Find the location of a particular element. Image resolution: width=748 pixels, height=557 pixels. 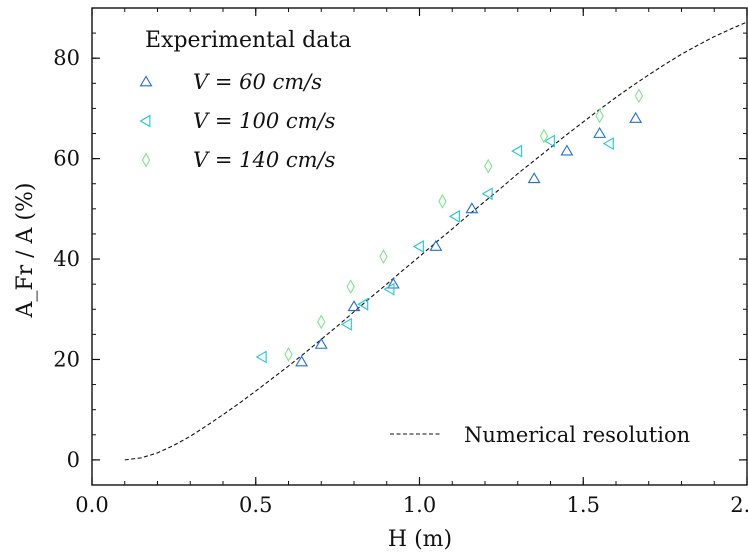

legend-curve-label: Numerical resolution is located at coordinates (577, 435).